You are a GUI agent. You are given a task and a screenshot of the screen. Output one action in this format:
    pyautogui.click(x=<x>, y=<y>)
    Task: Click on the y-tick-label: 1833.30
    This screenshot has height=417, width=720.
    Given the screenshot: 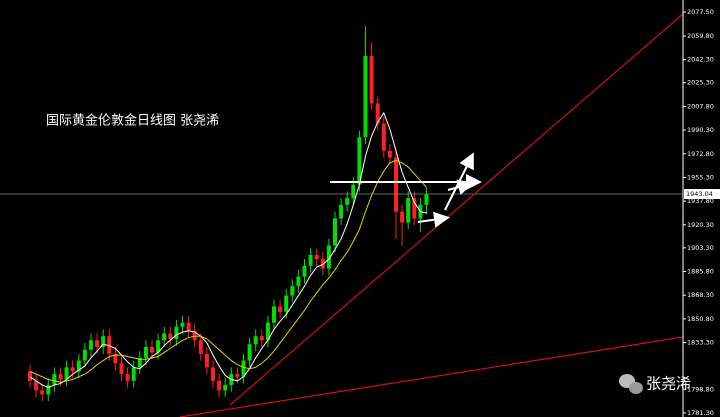 What is the action you would take?
    pyautogui.click(x=700, y=343)
    